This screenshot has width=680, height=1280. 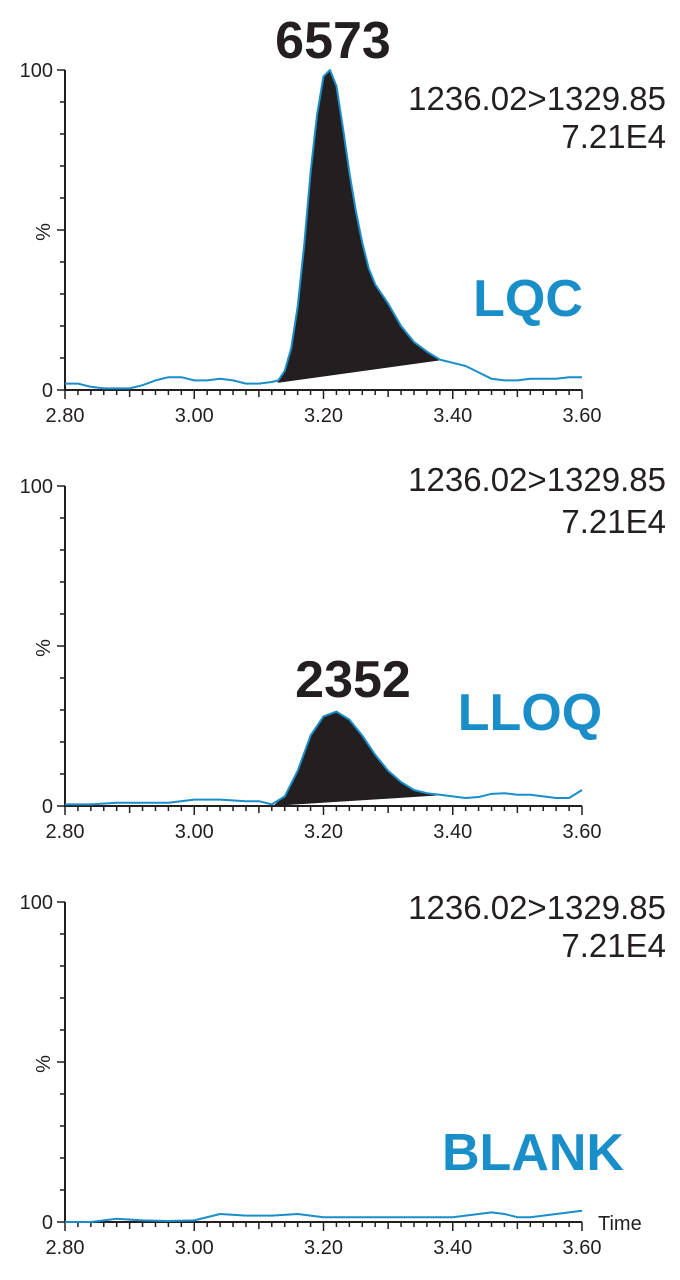 What do you see at coordinates (353, 680) in the screenshot?
I see `peak-area-label: 2352` at bounding box center [353, 680].